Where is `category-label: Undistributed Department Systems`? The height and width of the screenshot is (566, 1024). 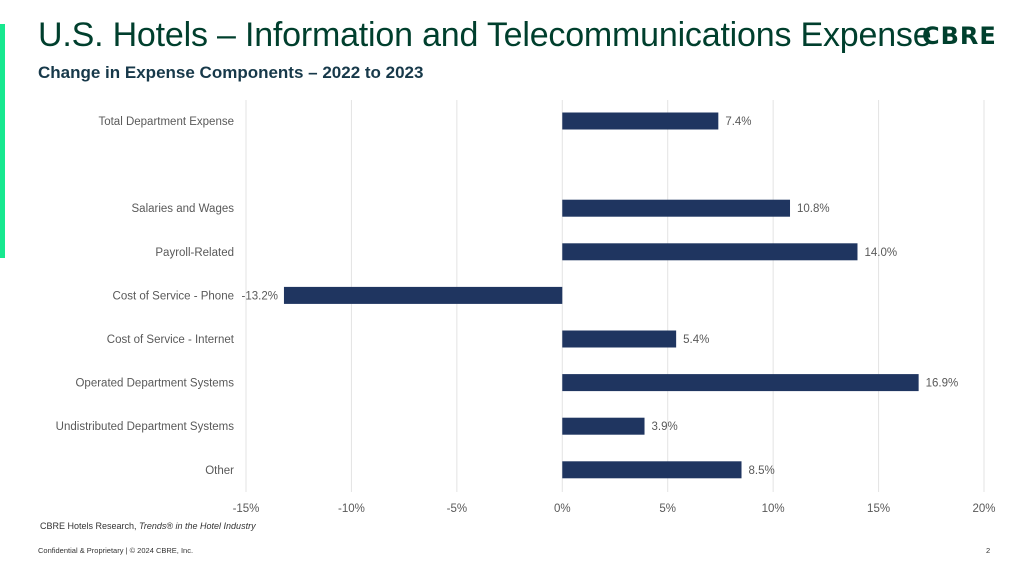
category-label: Undistributed Department Systems is located at coordinates (145, 427).